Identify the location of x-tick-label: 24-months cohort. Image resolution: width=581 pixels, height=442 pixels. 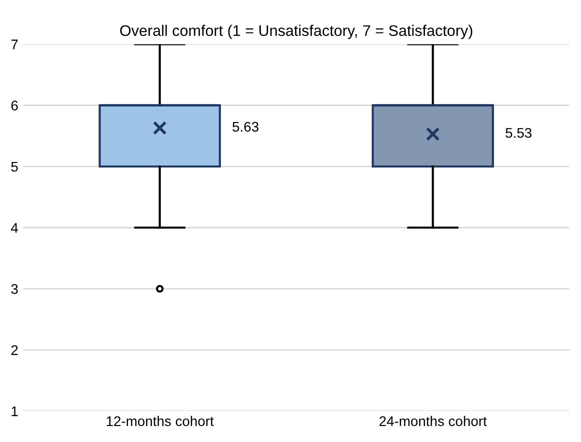
(433, 421).